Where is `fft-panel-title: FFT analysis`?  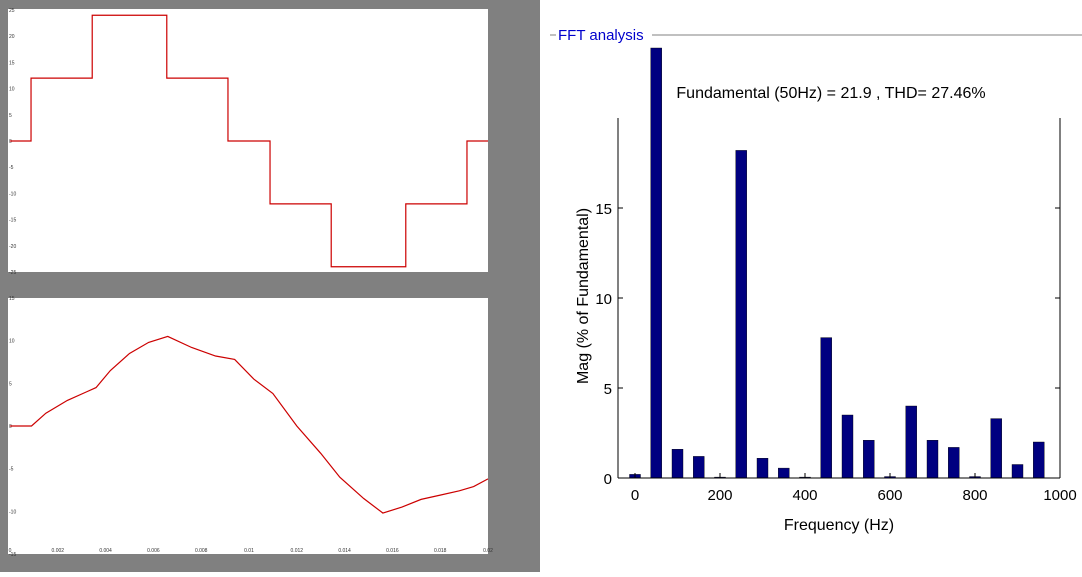
fft-panel-title: FFT analysis is located at coordinates (601, 35).